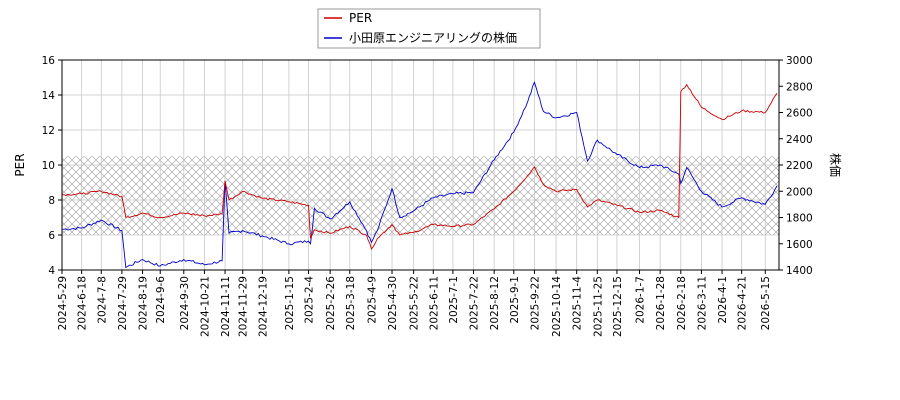 Image resolution: width=900 pixels, height=400 pixels. What do you see at coordinates (743, 303) in the screenshot?
I see `x-tick-label: 2026-4-21` at bounding box center [743, 303].